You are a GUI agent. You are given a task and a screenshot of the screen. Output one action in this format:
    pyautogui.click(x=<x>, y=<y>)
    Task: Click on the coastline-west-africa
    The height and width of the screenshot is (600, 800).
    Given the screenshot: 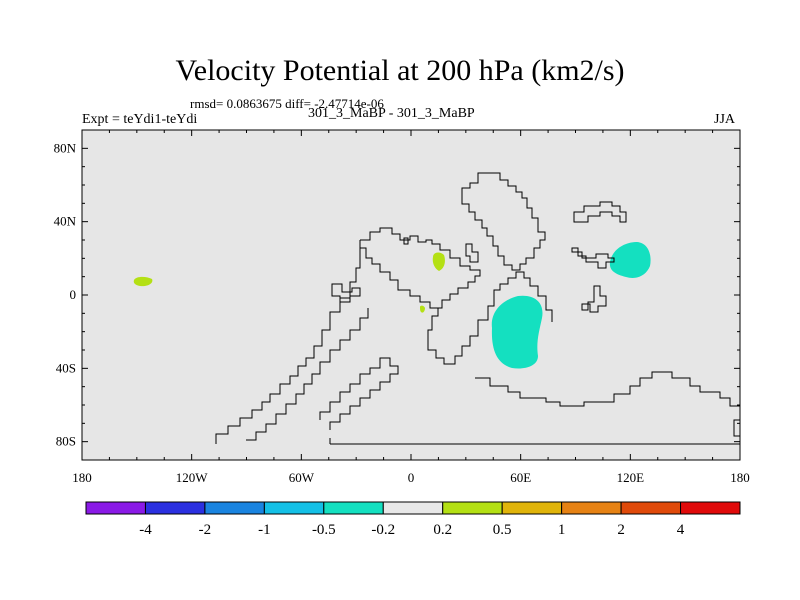 What is the action you would take?
    pyautogui.click(x=398, y=274)
    